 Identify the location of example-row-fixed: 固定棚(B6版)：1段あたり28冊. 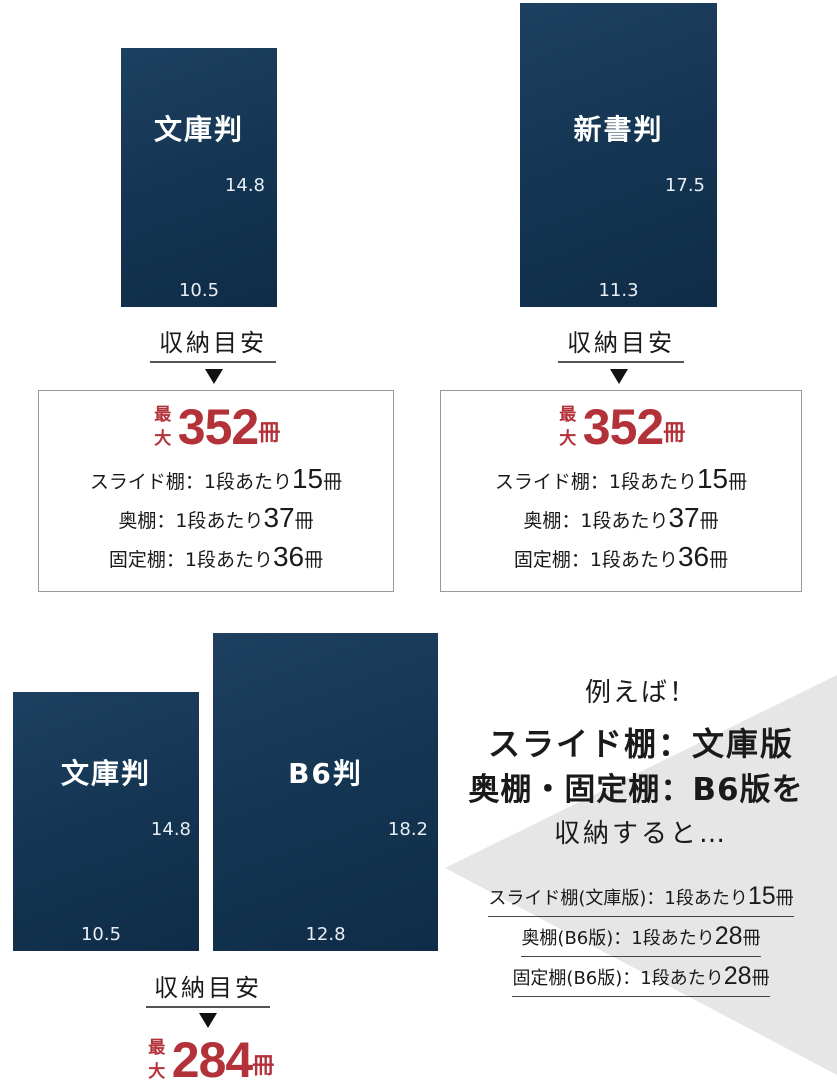
(641, 978).